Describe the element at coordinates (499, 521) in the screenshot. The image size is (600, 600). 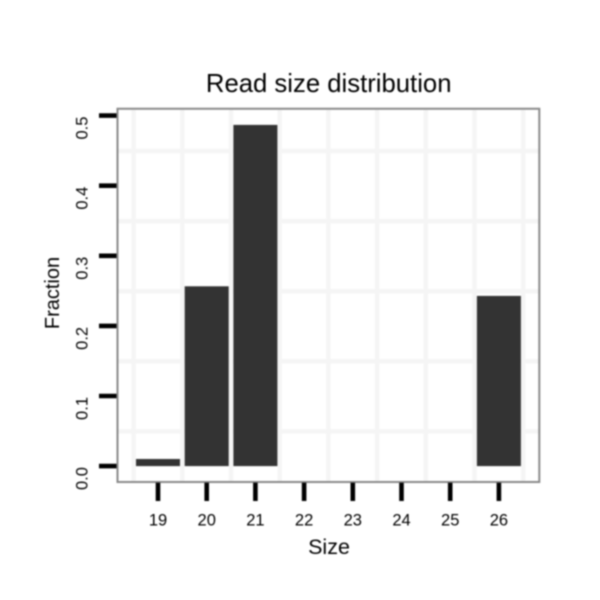
I see `svg-text: 26` at that location.